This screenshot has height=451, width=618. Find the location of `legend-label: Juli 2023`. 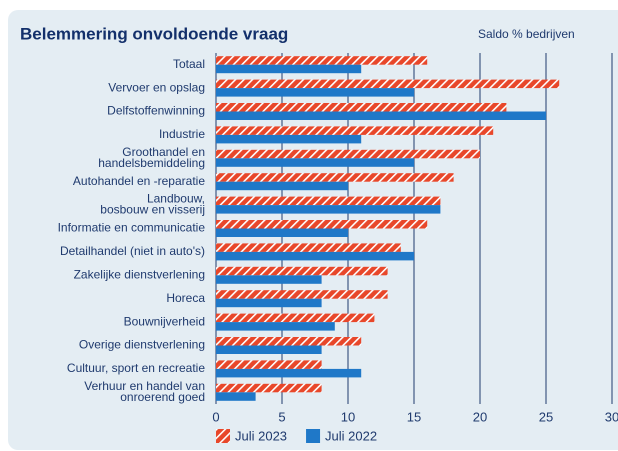

legend-label: Juli 2023 is located at coordinates (261, 435).